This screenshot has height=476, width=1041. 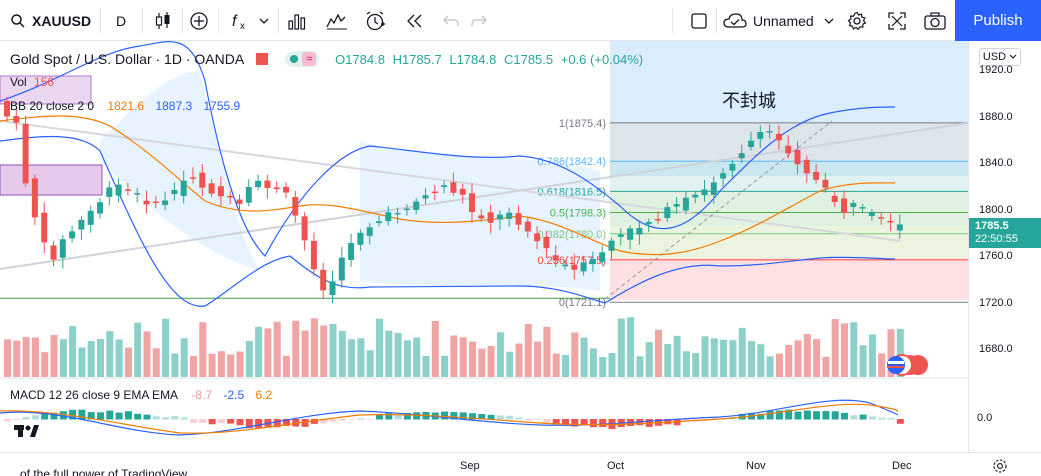 I want to click on redo-button, so click(x=479, y=20).